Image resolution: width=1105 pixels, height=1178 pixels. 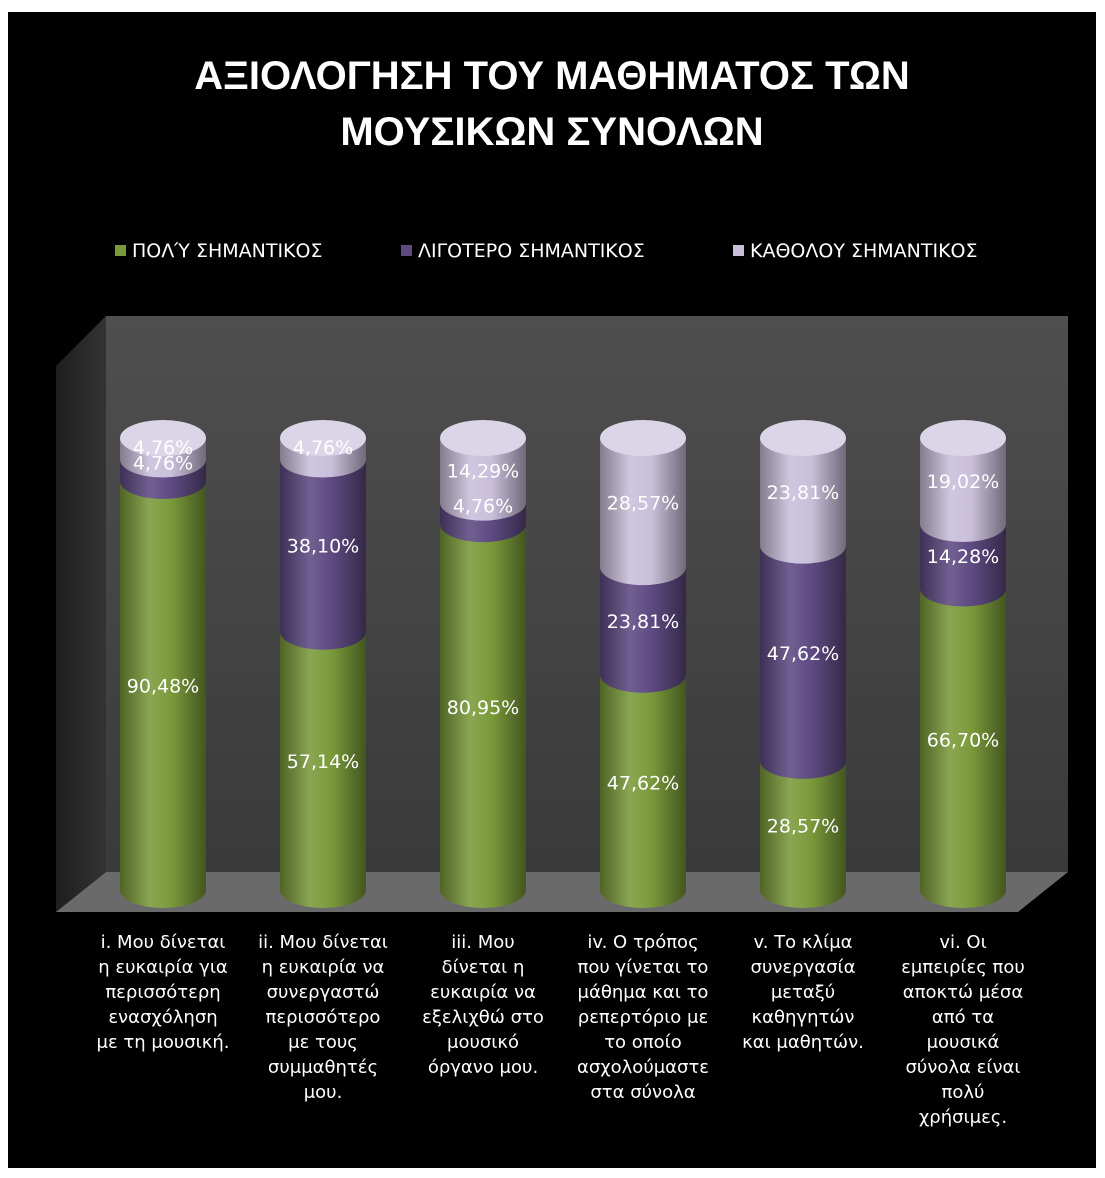 I want to click on category-label-5-line-3: μεταξύ, so click(x=803, y=992).